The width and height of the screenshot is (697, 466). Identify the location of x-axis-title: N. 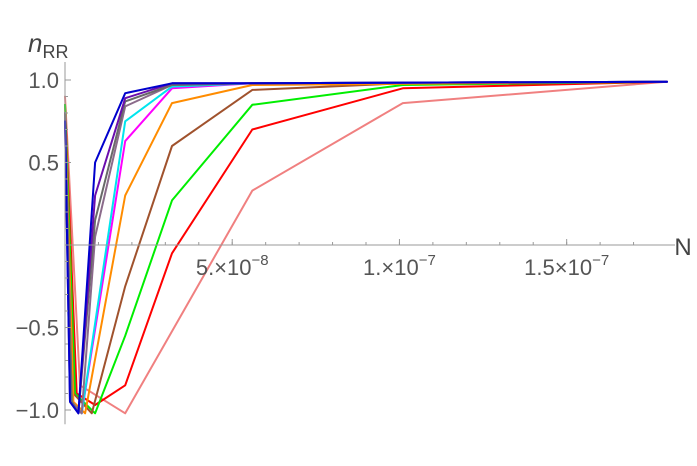
(682, 247).